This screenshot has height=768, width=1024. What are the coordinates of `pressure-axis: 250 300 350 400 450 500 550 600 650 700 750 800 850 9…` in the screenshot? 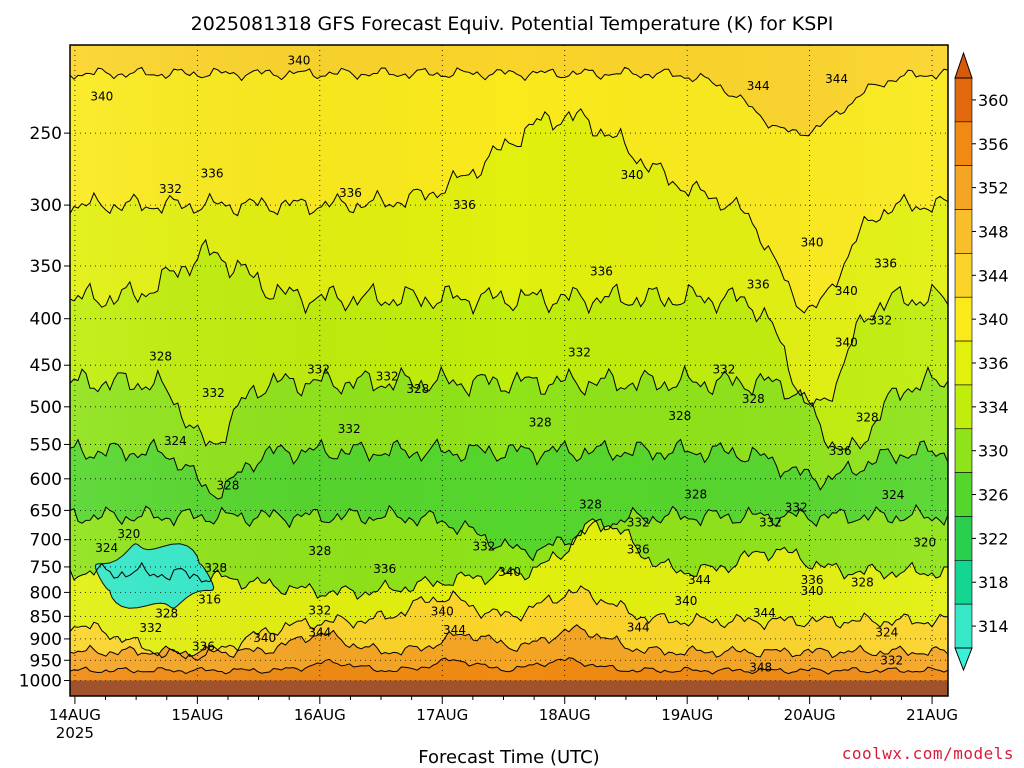 It's located at (44, 408).